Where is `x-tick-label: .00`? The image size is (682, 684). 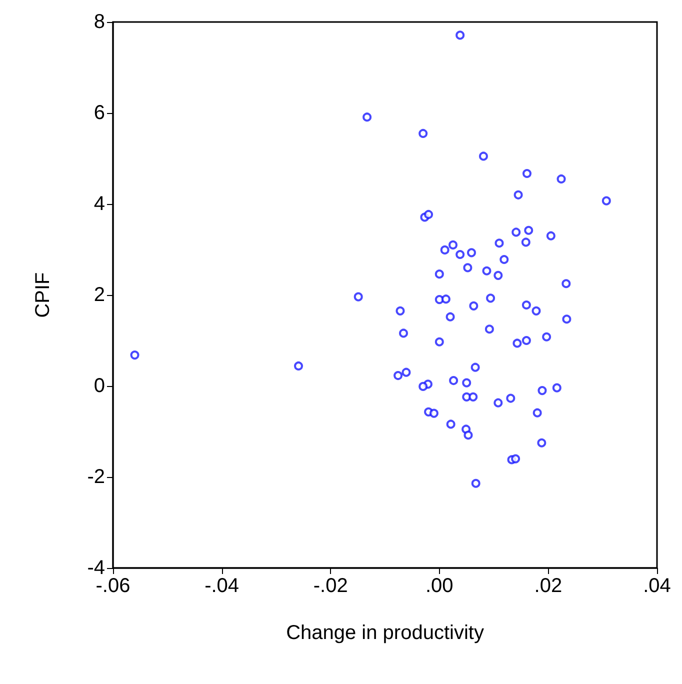 x-tick-label: .00 is located at coordinates (439, 586).